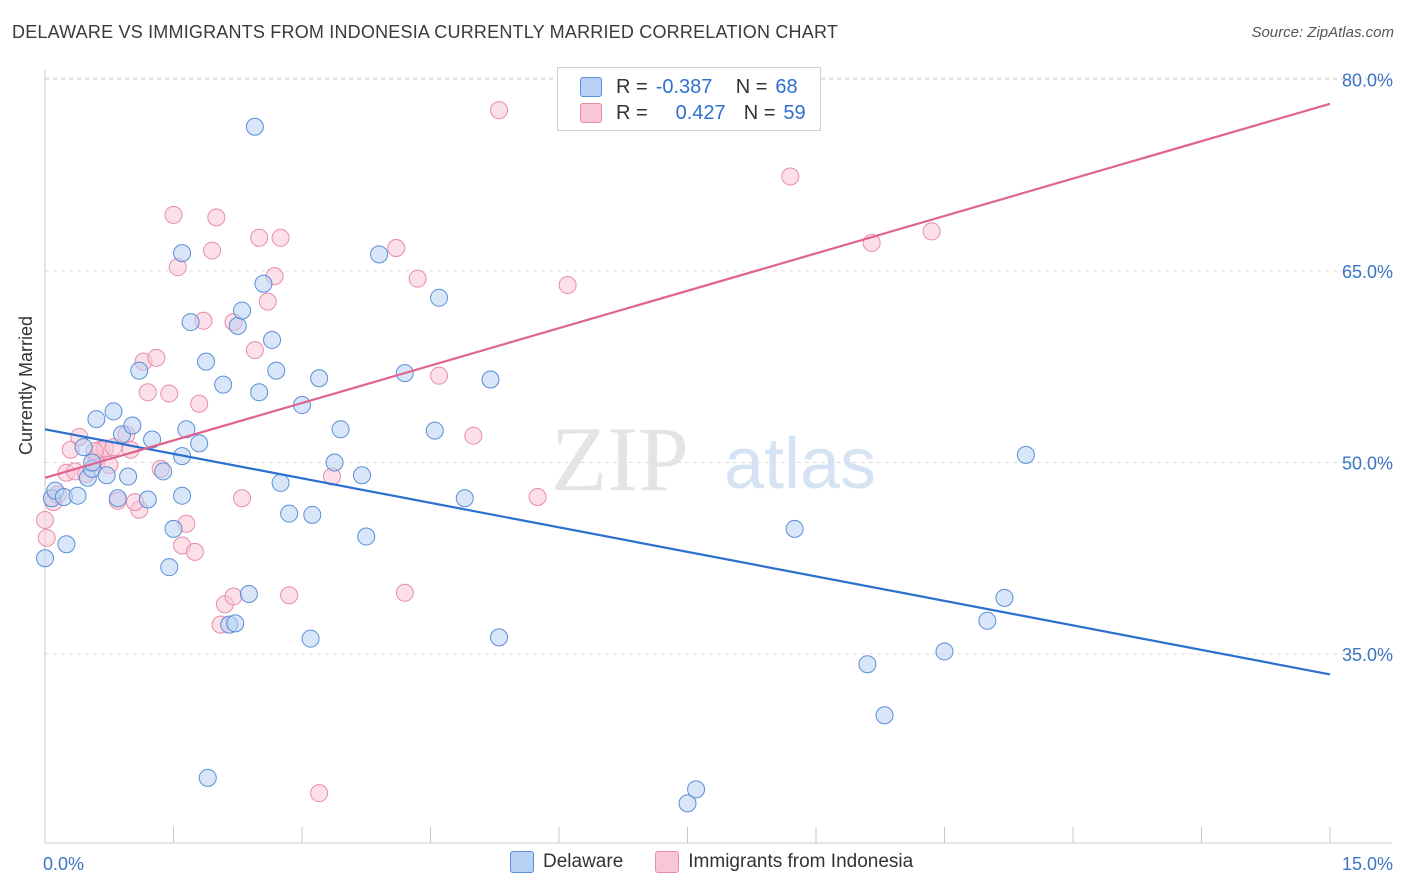 The height and width of the screenshot is (892, 1406). I want to click on legend-swatch-indonesia, so click(591, 113).